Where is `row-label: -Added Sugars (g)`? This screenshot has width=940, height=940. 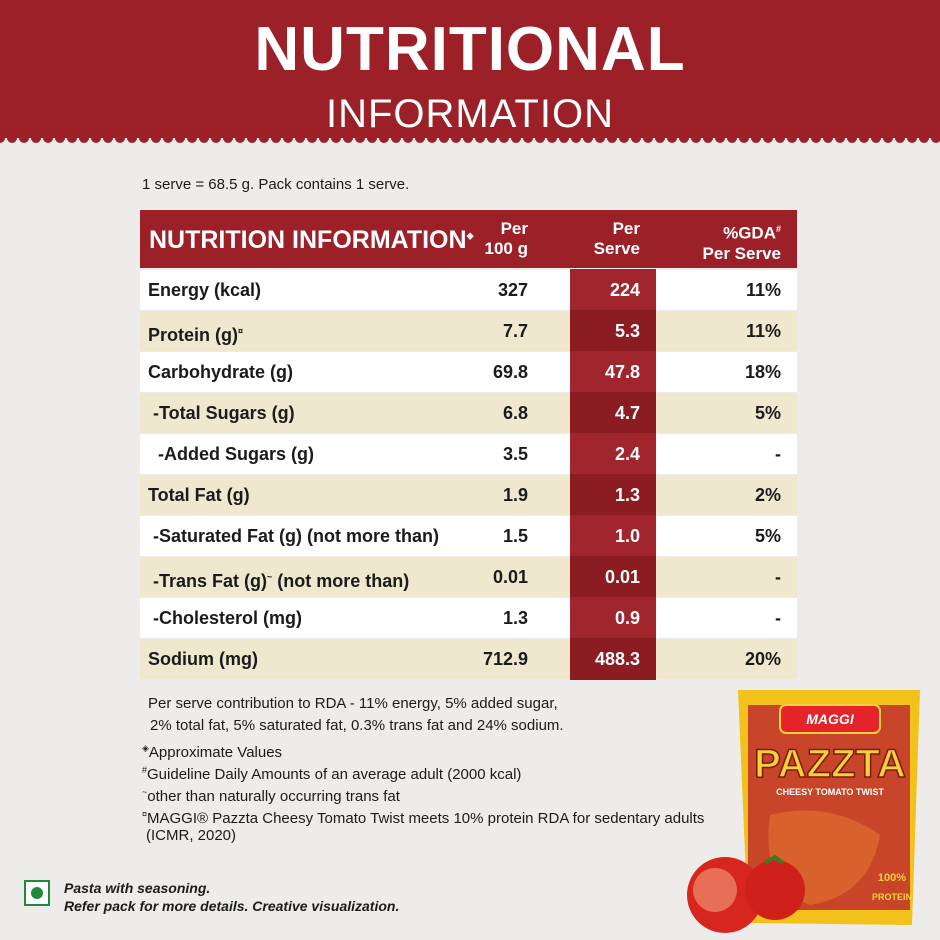 row-label: -Added Sugars (g) is located at coordinates (231, 454).